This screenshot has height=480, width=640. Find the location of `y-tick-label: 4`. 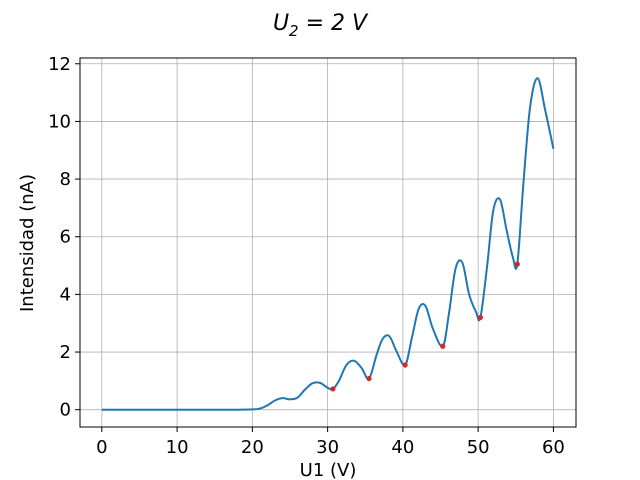

y-tick-label: 4 is located at coordinates (65, 294).